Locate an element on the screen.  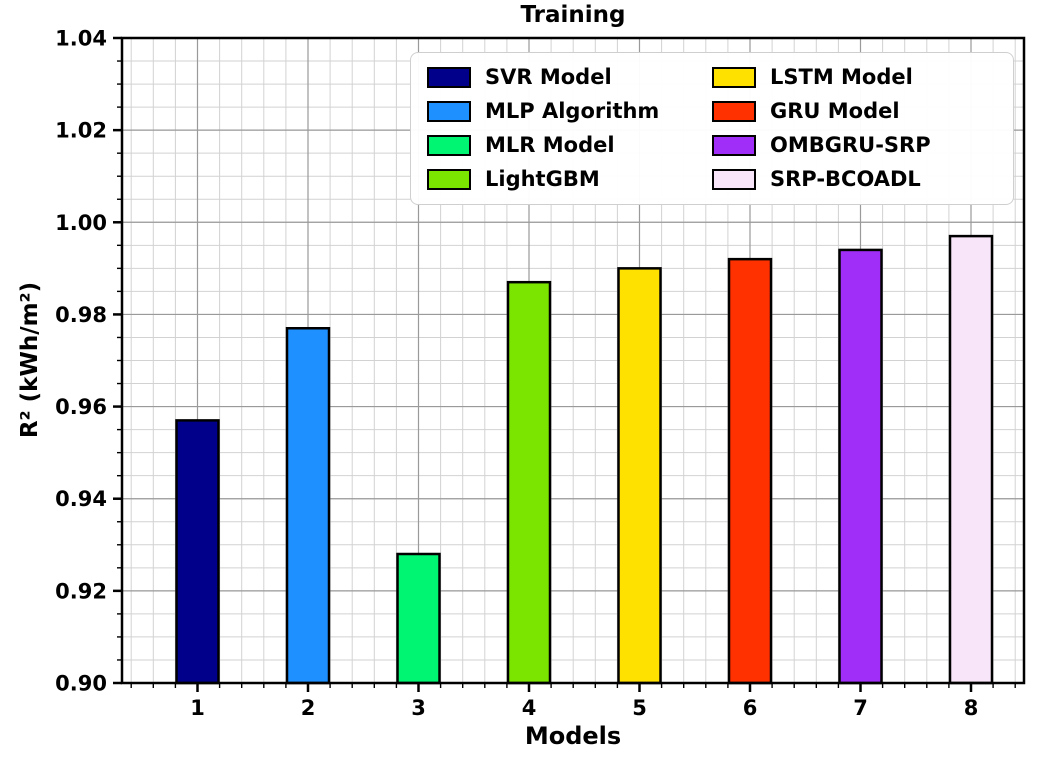
legend-item-lstm-model: LSTM Model is located at coordinates (854, 77).